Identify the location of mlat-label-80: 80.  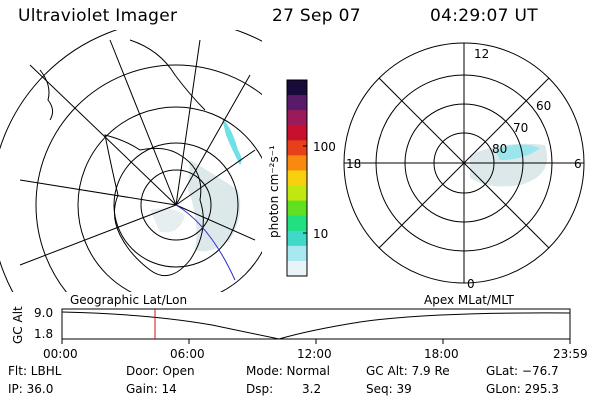
(499, 149).